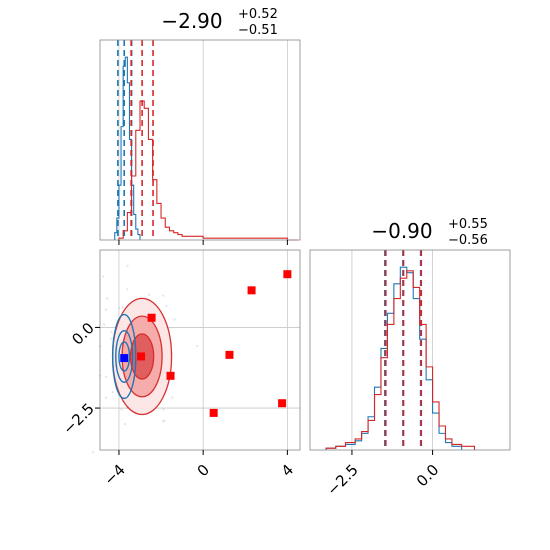 The image size is (550, 550). I want to click on right-hist-xtick-label-0: −2.5, so click(342, 480).